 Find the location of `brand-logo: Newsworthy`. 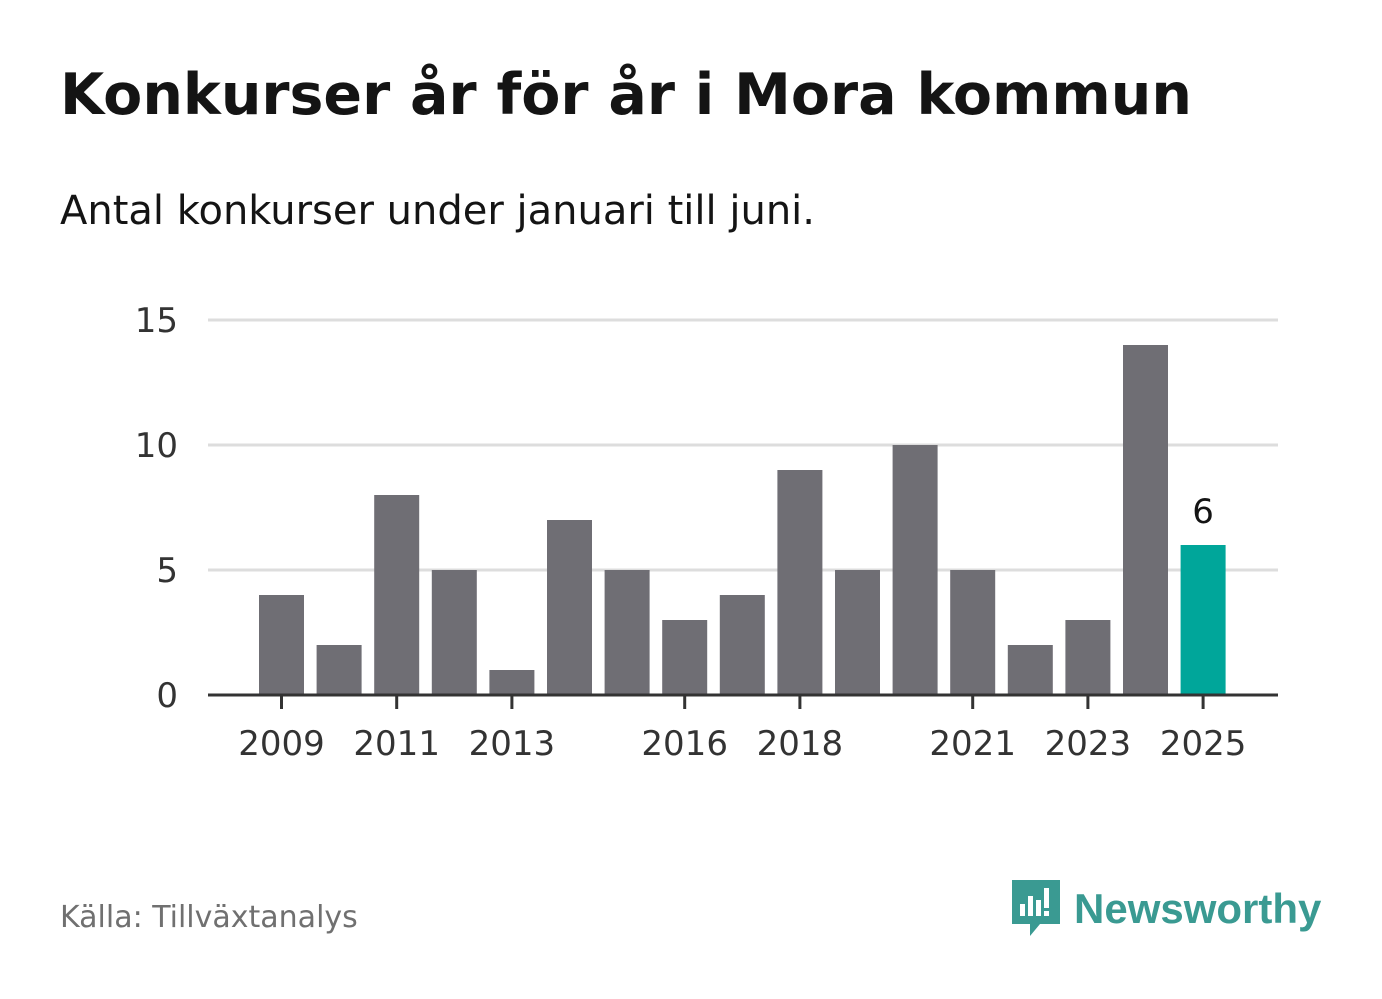

brand-logo: Newsworthy is located at coordinates (1165, 909).